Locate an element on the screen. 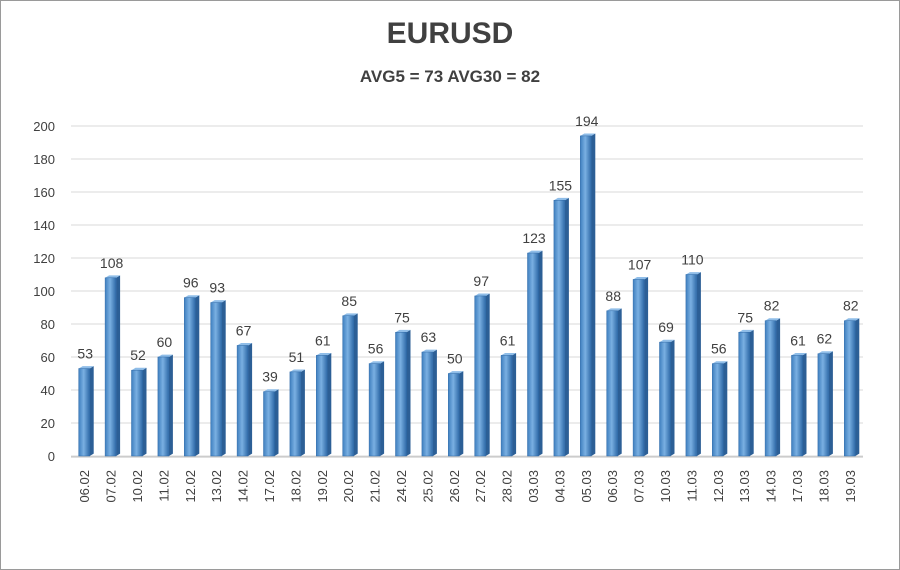  data-label: 96 is located at coordinates (191, 283).